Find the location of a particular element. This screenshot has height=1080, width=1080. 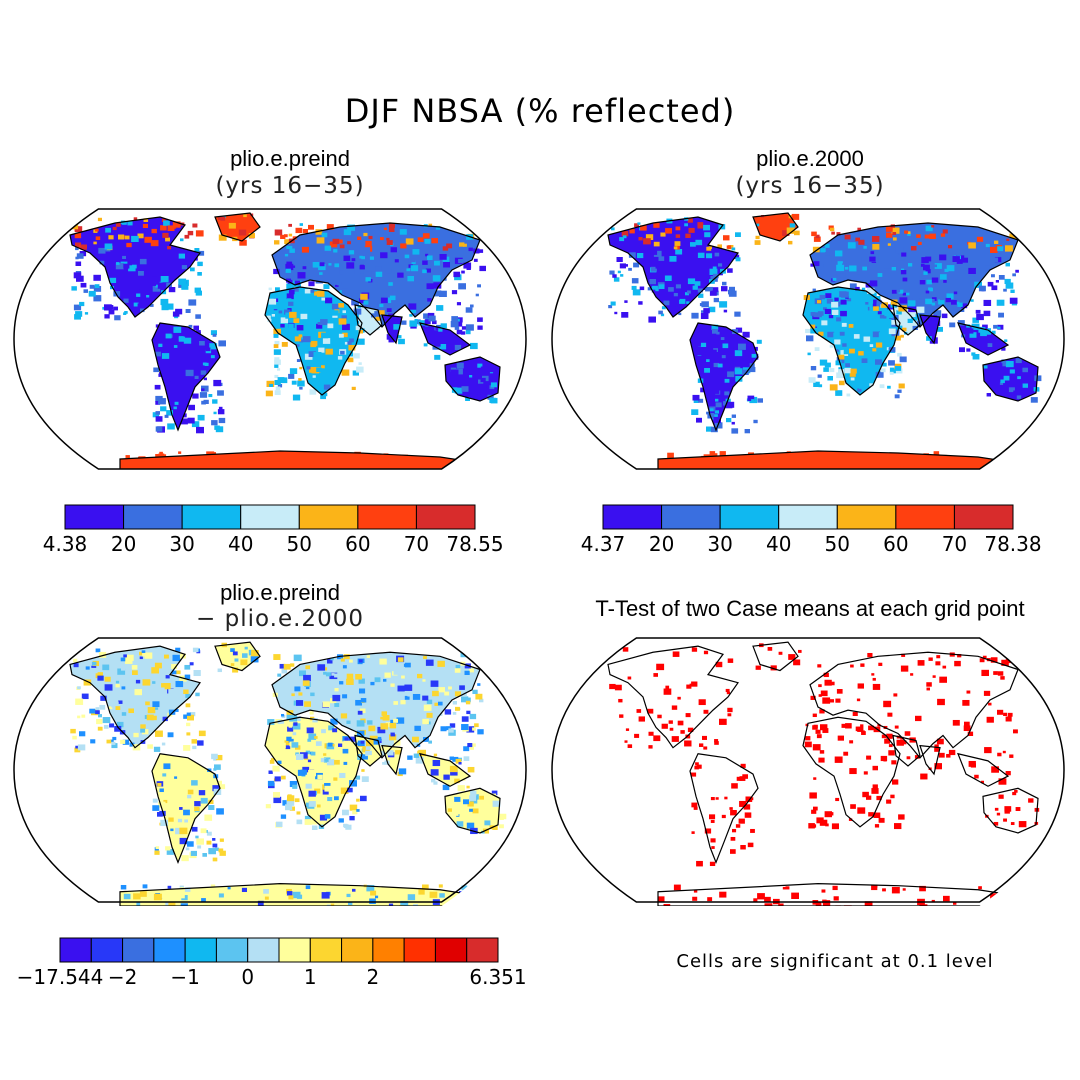

coastline-africa is located at coordinates (313, 341).